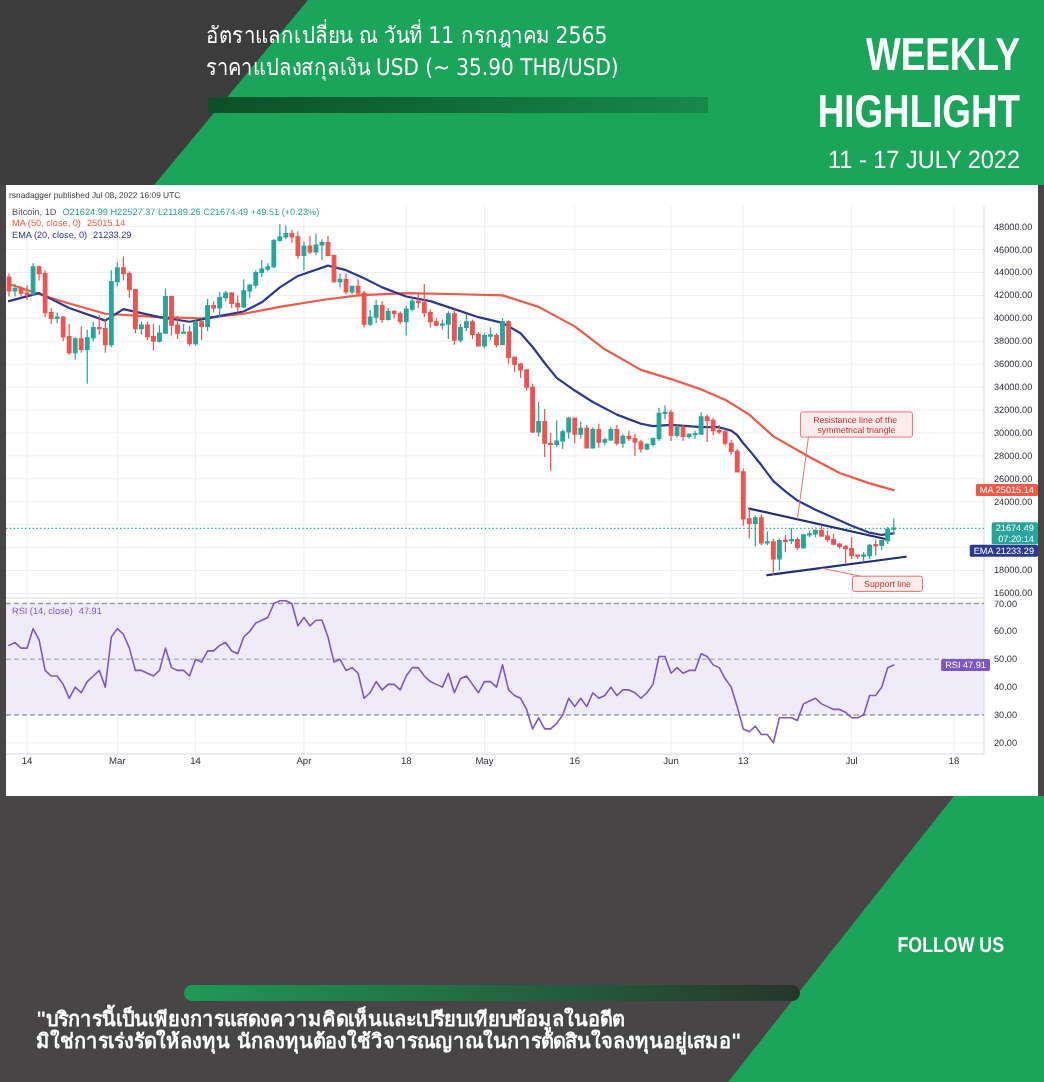 This screenshot has height=1082, width=1044. Describe the element at coordinates (451, 671) in the screenshot. I see `line-series` at that location.